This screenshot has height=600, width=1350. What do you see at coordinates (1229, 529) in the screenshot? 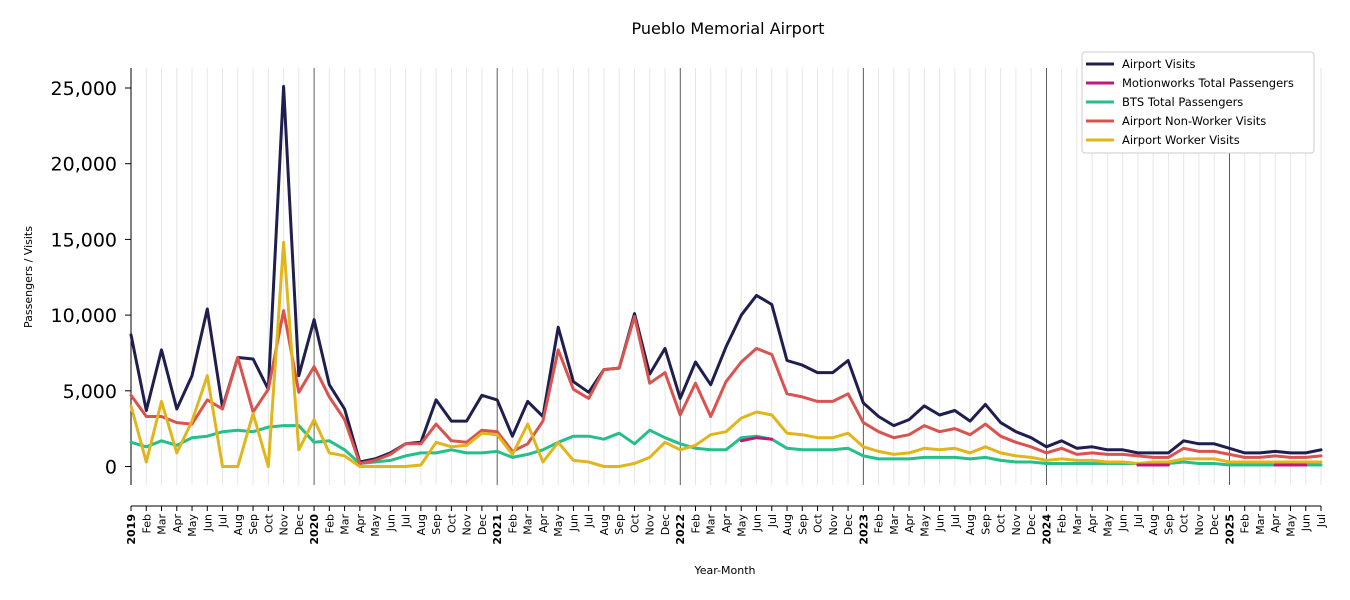
I see `x-tick-label: 2025` at bounding box center [1229, 529].